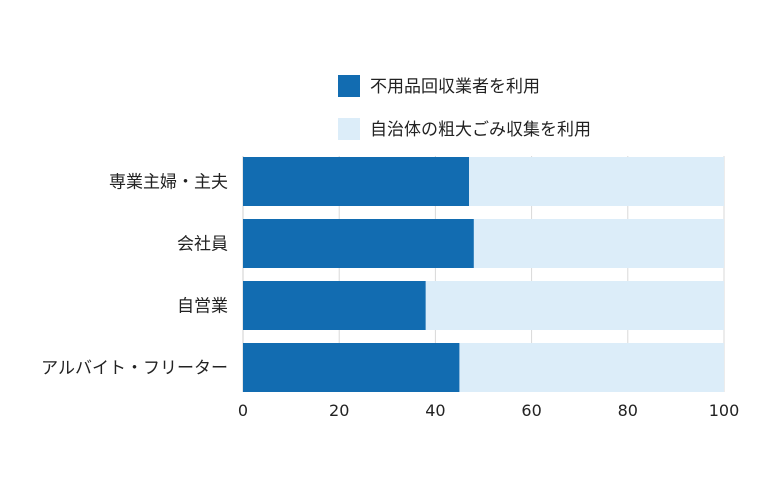  Describe the element at coordinates (488, 410) in the screenshot. I see `x-axis-ticks: 0 20 40 60 80 100` at that location.